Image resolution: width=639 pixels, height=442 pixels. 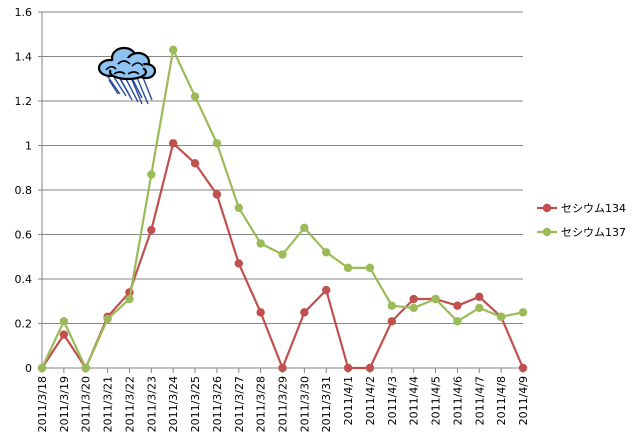 What do you see at coordinates (42, 404) in the screenshot?
I see `x-tick-label: 2011/3/18` at bounding box center [42, 404].